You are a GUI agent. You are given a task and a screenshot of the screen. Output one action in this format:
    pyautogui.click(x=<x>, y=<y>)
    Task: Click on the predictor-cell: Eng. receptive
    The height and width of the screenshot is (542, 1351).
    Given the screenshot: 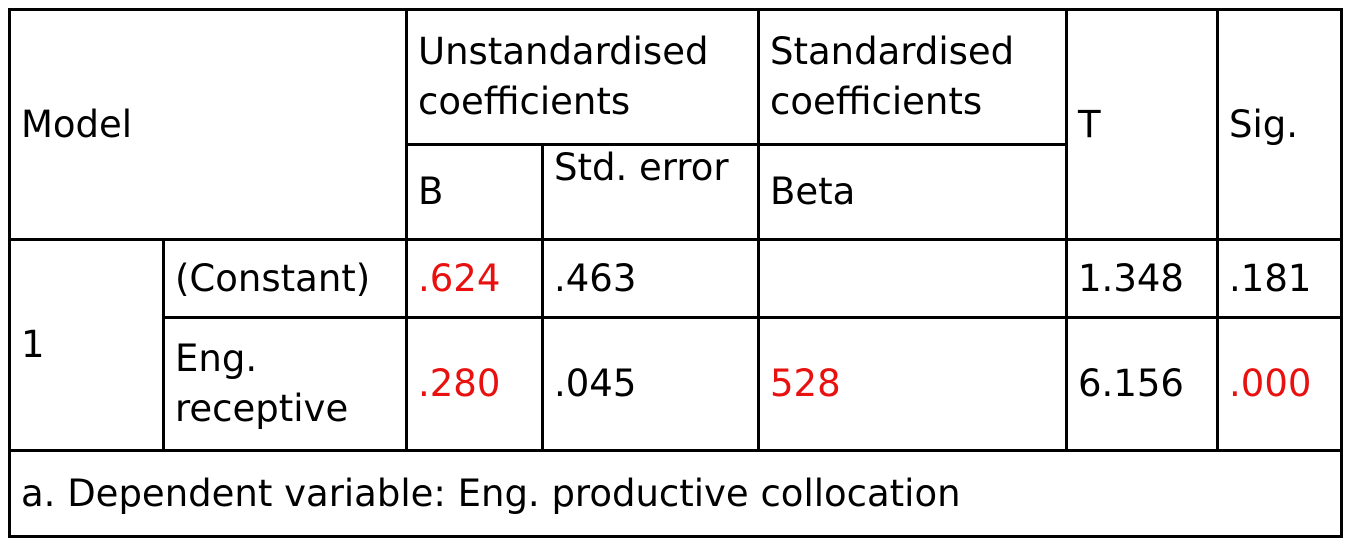 What is the action you would take?
    pyautogui.click(x=285, y=384)
    